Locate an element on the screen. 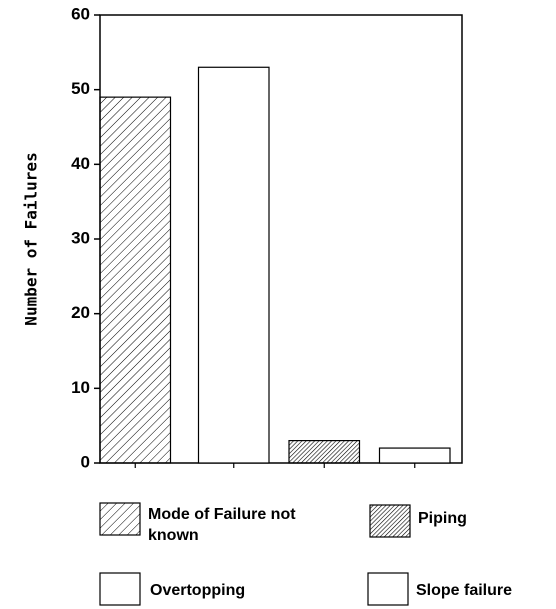  y-tick-label: 10 is located at coordinates (80, 387).